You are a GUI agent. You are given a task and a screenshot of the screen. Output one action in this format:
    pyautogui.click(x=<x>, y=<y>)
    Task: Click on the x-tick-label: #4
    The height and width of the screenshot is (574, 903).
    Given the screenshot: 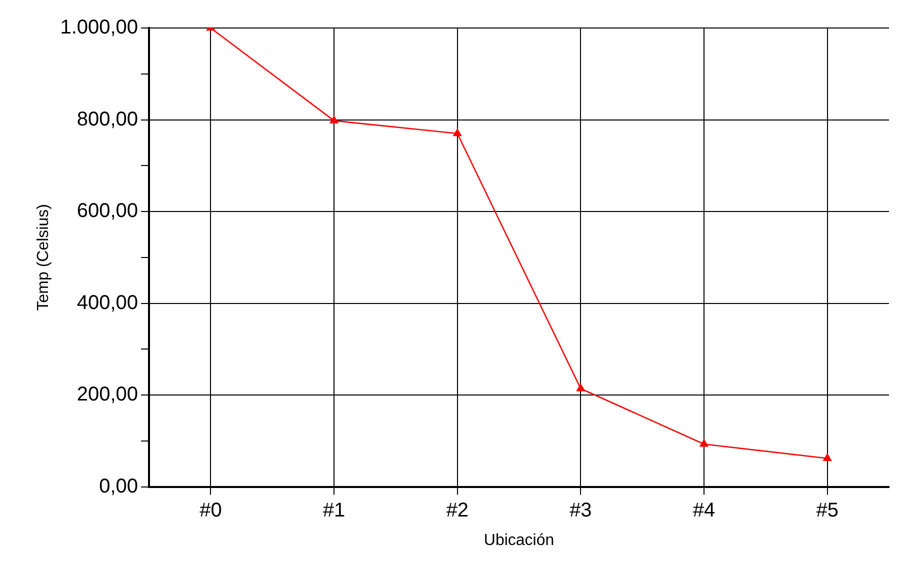 What is the action you would take?
    pyautogui.click(x=704, y=510)
    